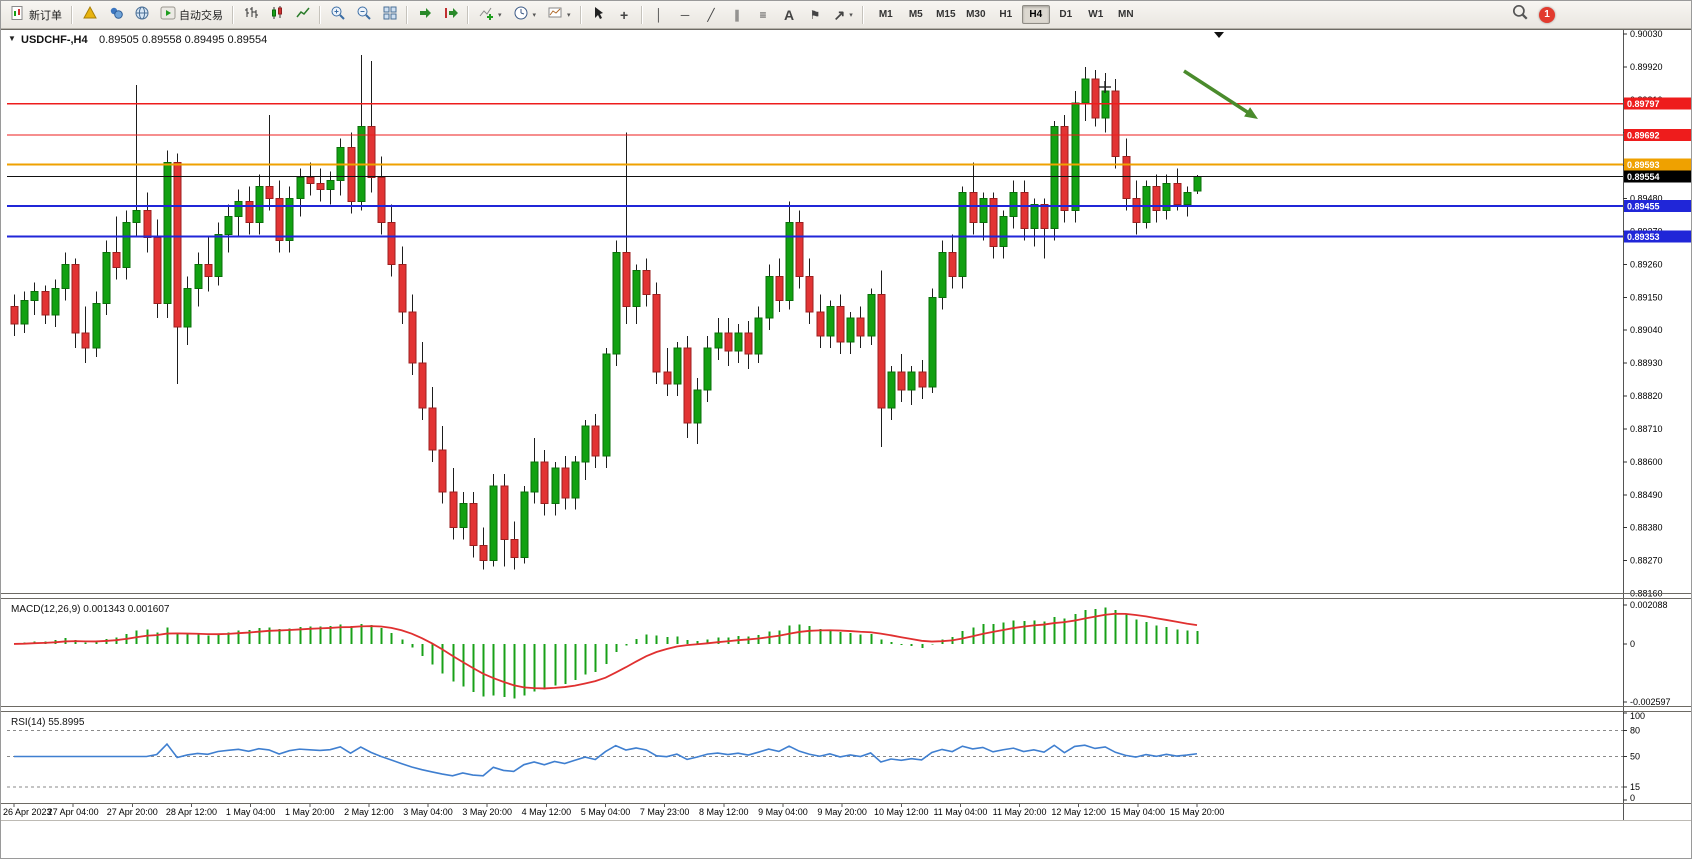 This screenshot has width=1692, height=859. What do you see at coordinates (842, 812) in the screenshot?
I see `svg-text: 9 May 20:00` at bounding box center [842, 812].